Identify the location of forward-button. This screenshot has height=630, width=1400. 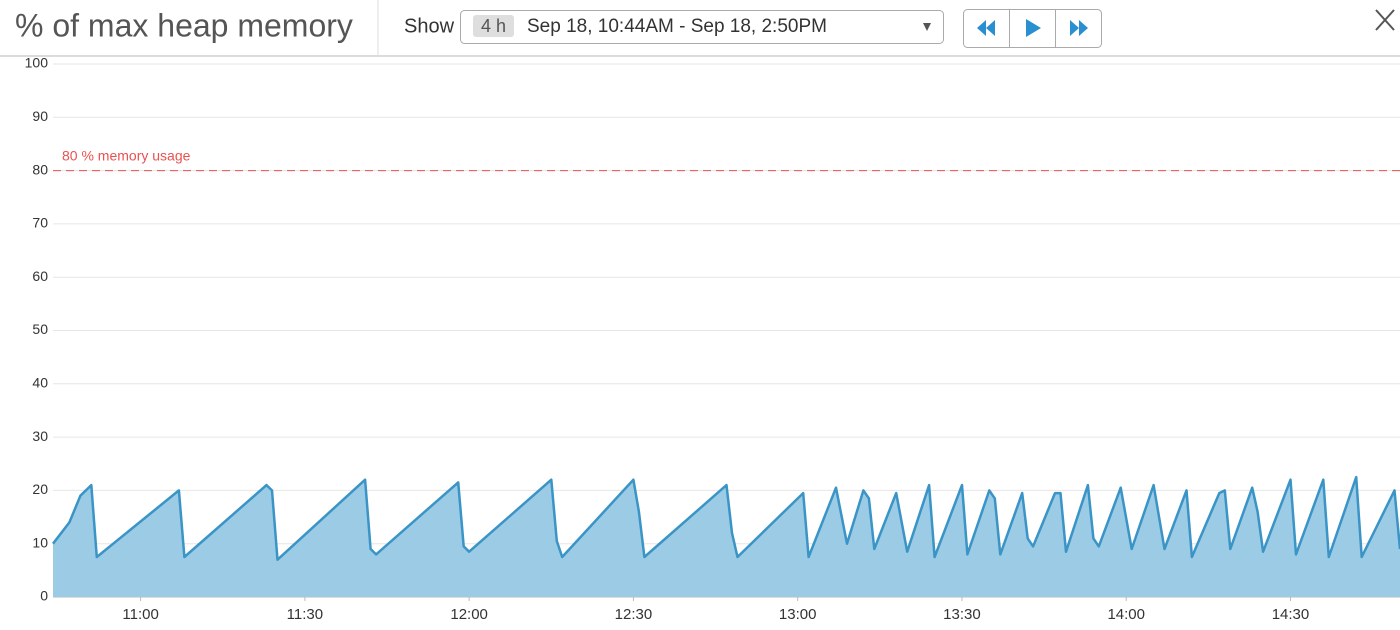
(1078, 28).